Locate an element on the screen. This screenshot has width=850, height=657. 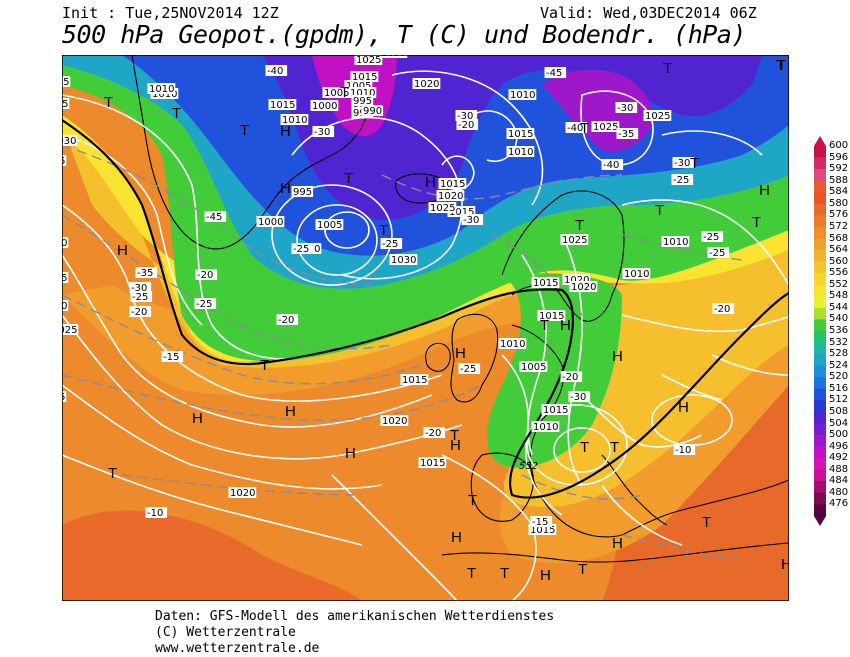
scale-label-596: 596 is located at coordinates (839, 157).